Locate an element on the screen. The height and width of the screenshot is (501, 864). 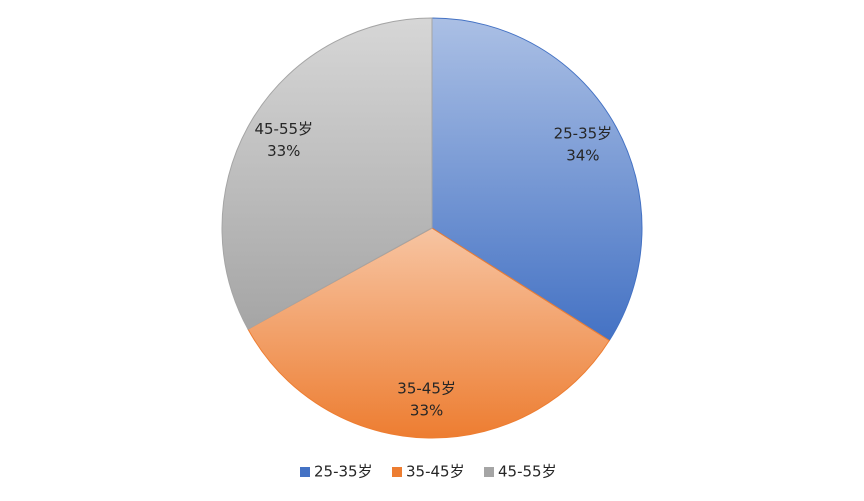
slice-category-label: 45-55岁 is located at coordinates (283, 129).